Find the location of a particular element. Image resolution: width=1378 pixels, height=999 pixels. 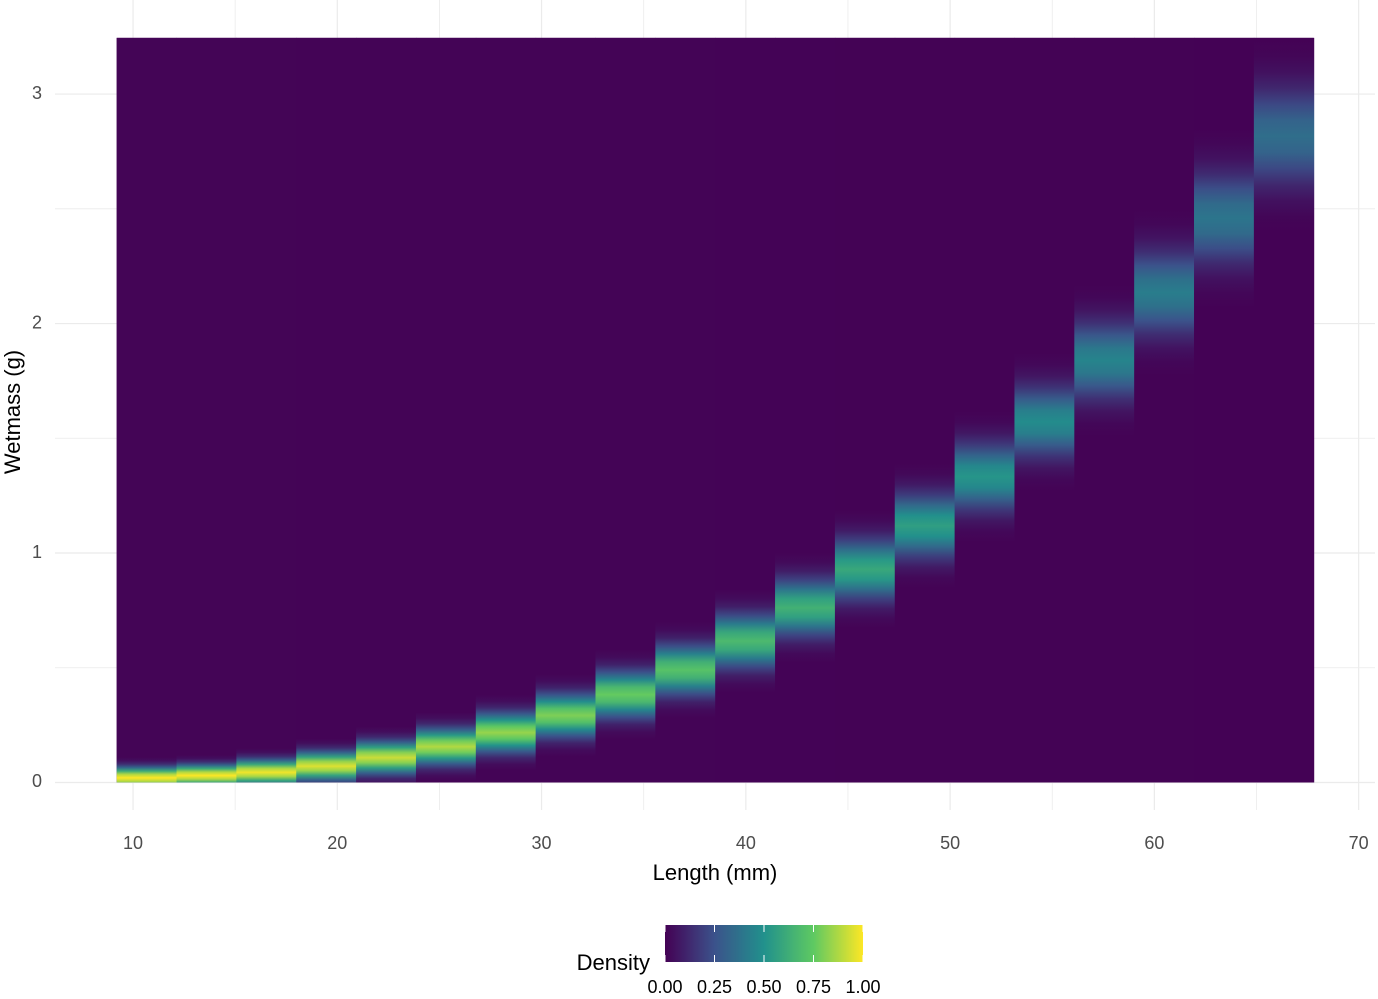

legend-title: Density is located at coordinates (613, 962).